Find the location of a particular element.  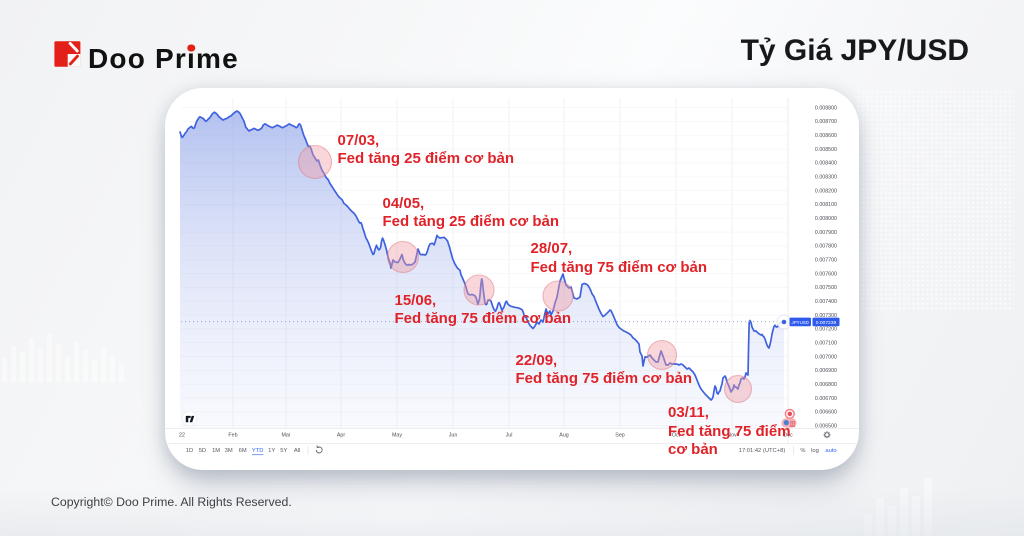

svg-text: Jun is located at coordinates (453, 435).